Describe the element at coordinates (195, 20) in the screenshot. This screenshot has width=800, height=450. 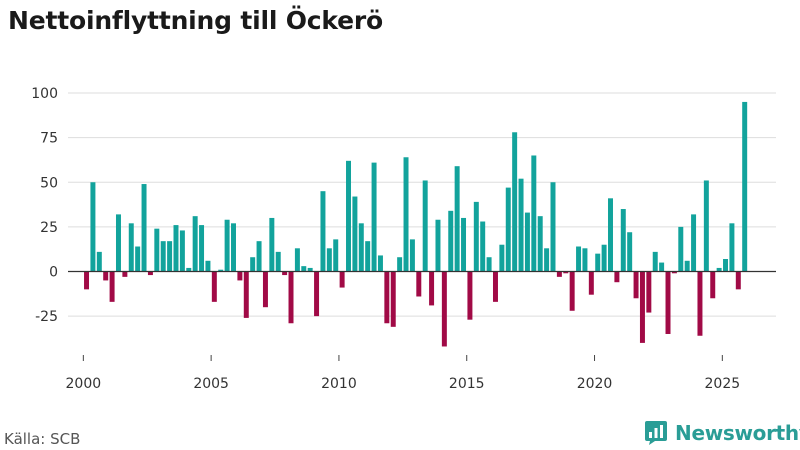
I see `chart-title: Nettoinflyttning till Öckerö` at that location.